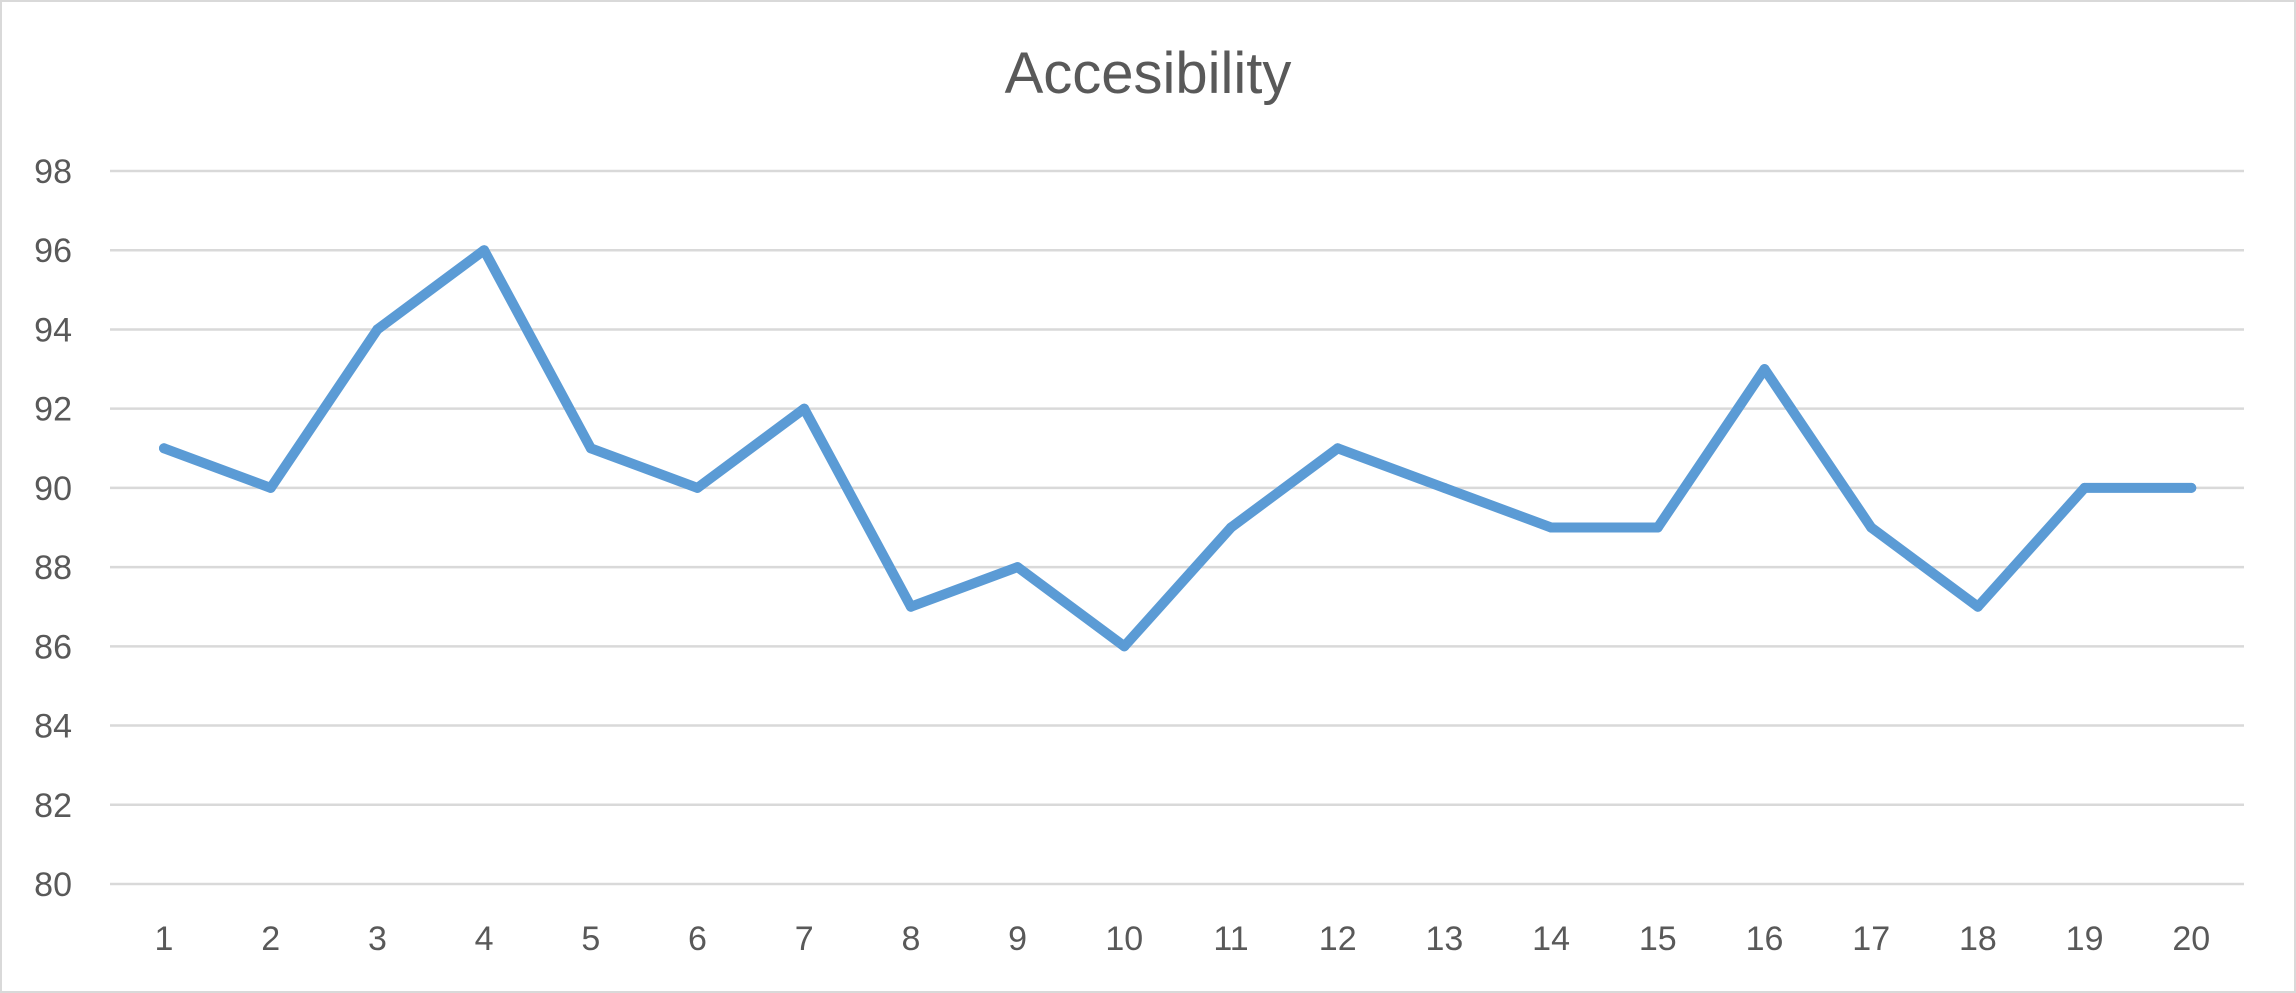 Image resolution: width=2296 pixels, height=993 pixels. Describe the element at coordinates (270, 939) in the screenshot. I see `x-tick-label: 2` at that location.